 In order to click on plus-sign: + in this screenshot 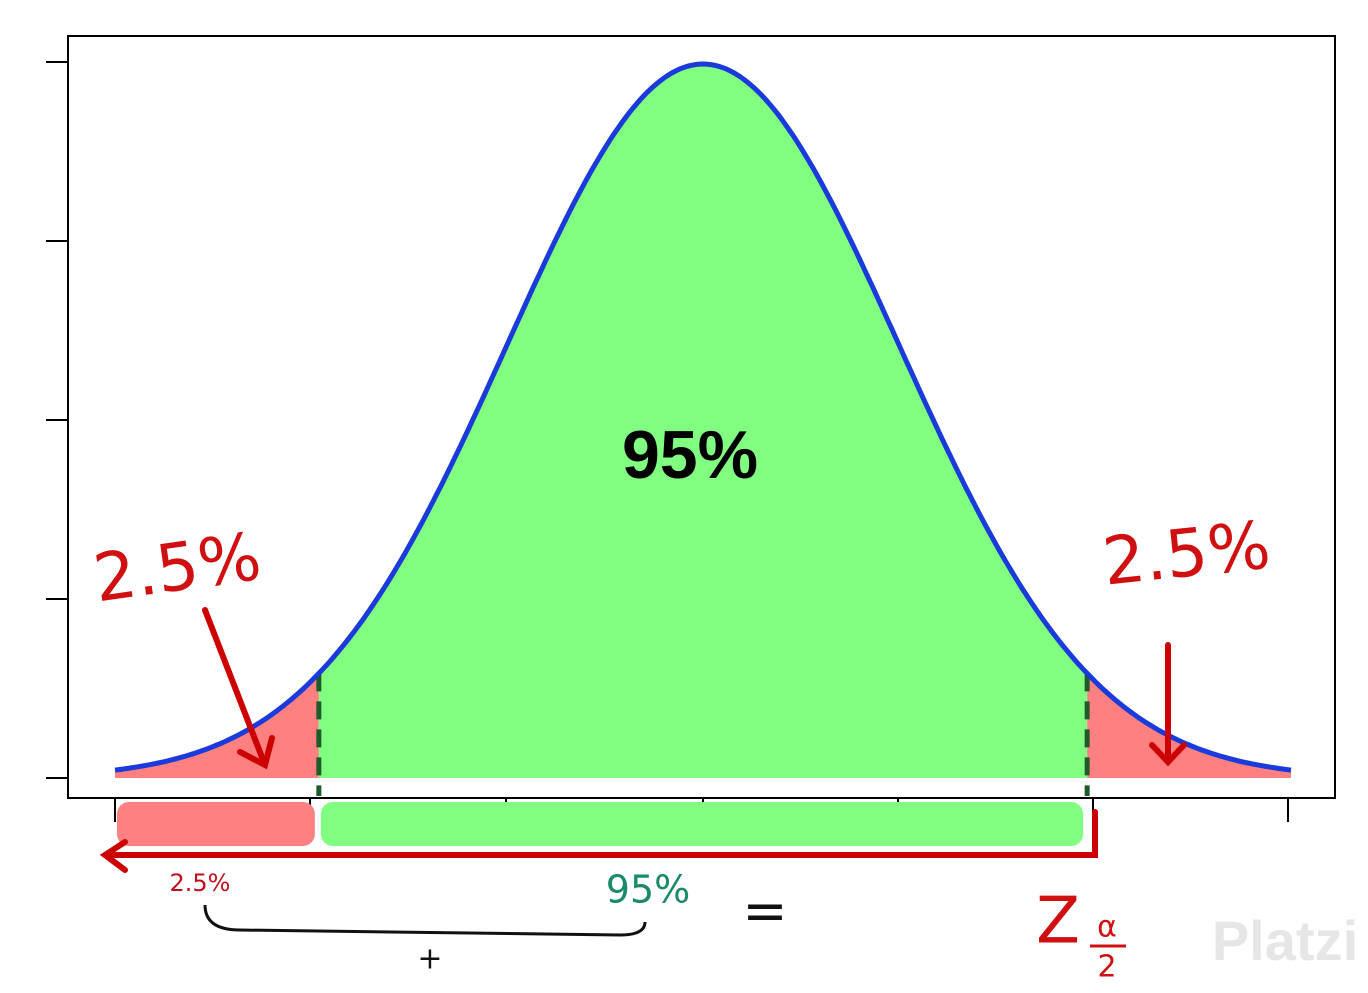, I will do `click(429, 959)`.